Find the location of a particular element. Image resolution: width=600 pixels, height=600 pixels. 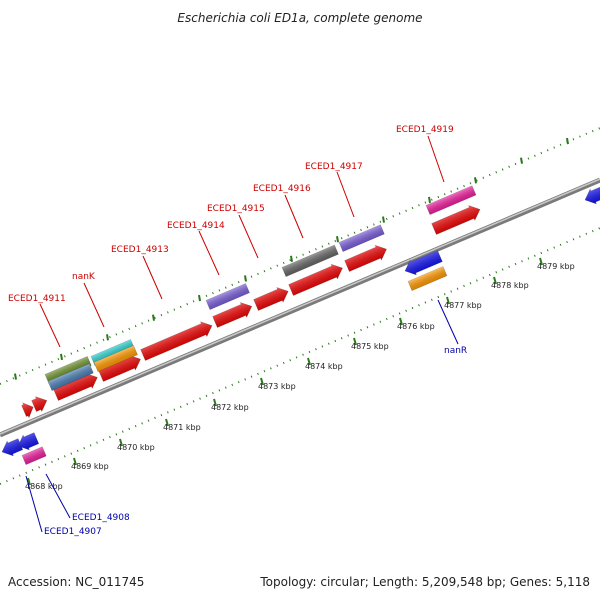

gene-bar-magenta is located at coordinates (451, 200).